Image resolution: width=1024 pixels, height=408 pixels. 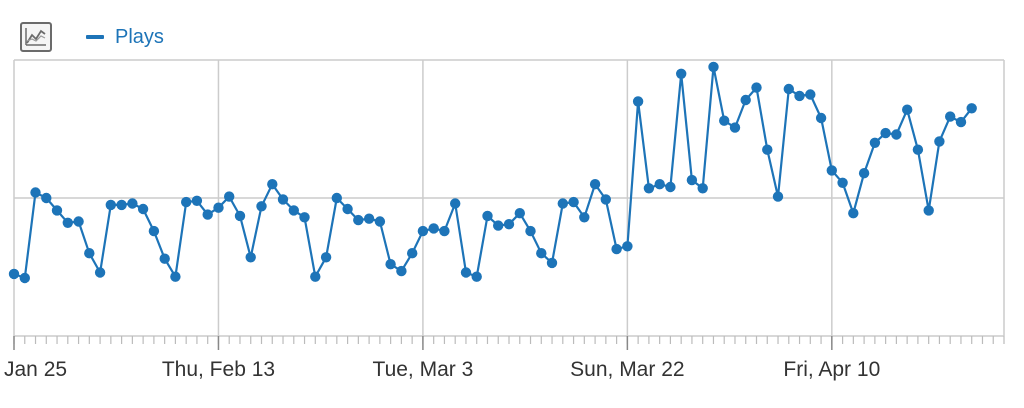 What do you see at coordinates (423, 369) in the screenshot?
I see `x-tick-label: Tue, Mar 3` at bounding box center [423, 369].